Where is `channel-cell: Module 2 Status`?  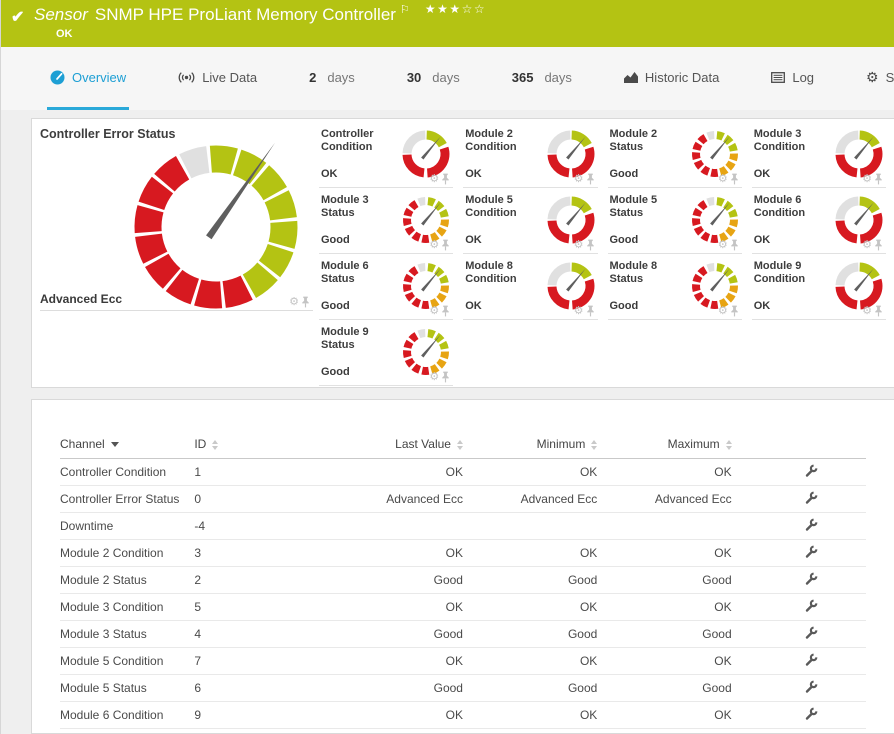
channel-cell: Module 2 Status is located at coordinates (127, 580).